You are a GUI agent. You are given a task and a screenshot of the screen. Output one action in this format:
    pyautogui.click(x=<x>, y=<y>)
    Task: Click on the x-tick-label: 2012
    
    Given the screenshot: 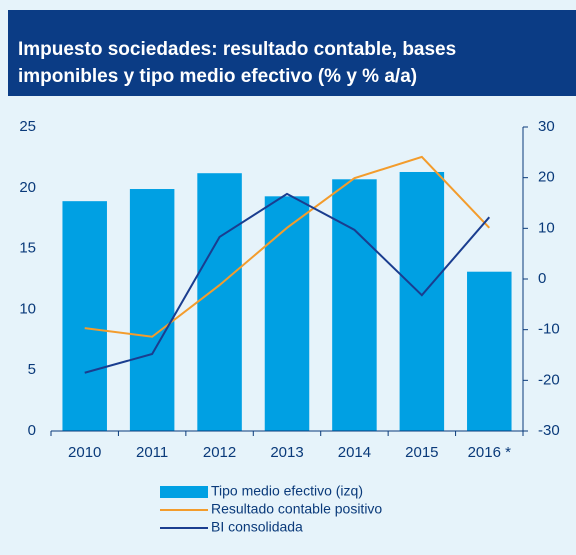 What is the action you would take?
    pyautogui.click(x=219, y=452)
    